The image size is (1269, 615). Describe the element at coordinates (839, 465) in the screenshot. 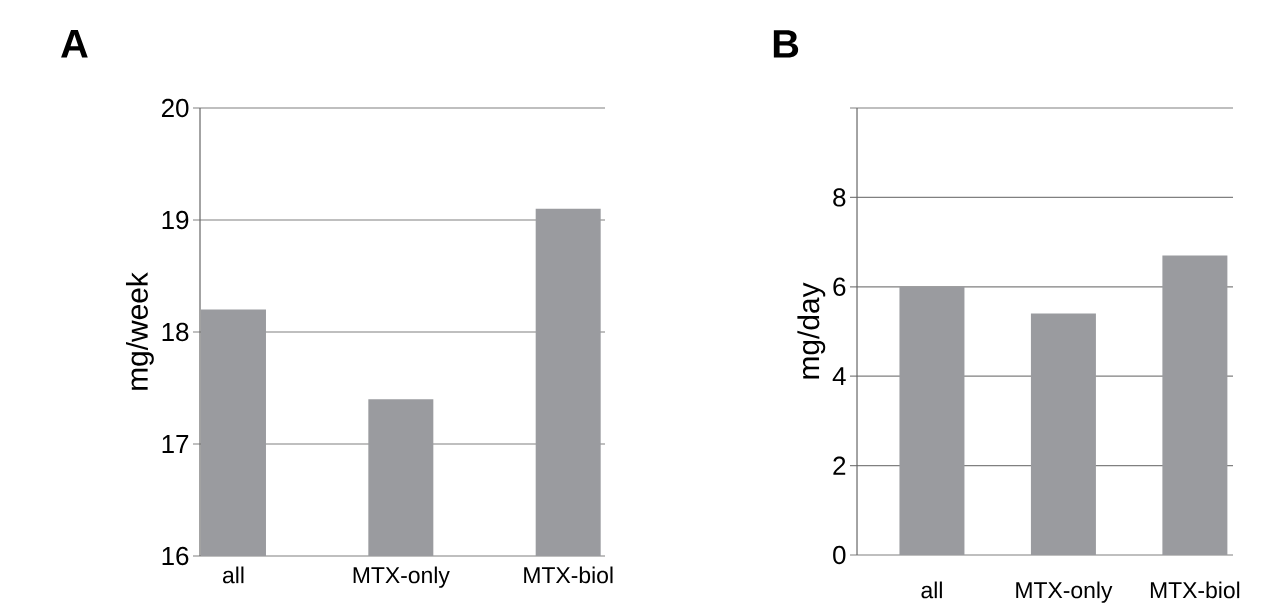

I see `y-tick-label: 2` at that location.